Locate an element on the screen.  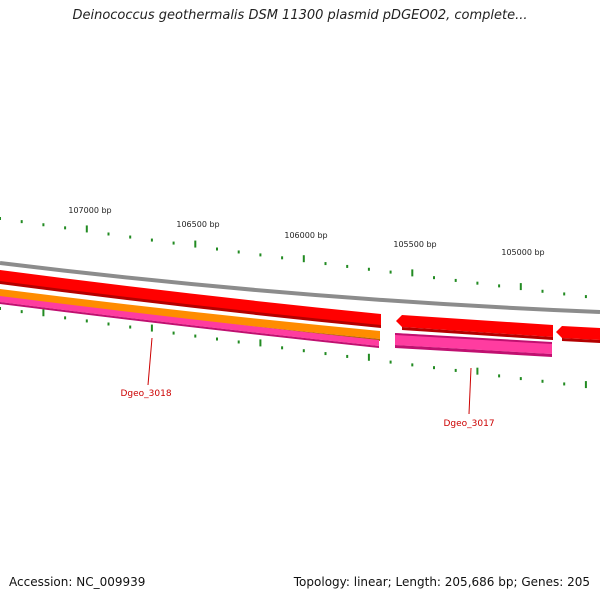
cds-red-right-arrow is located at coordinates (578, 333).